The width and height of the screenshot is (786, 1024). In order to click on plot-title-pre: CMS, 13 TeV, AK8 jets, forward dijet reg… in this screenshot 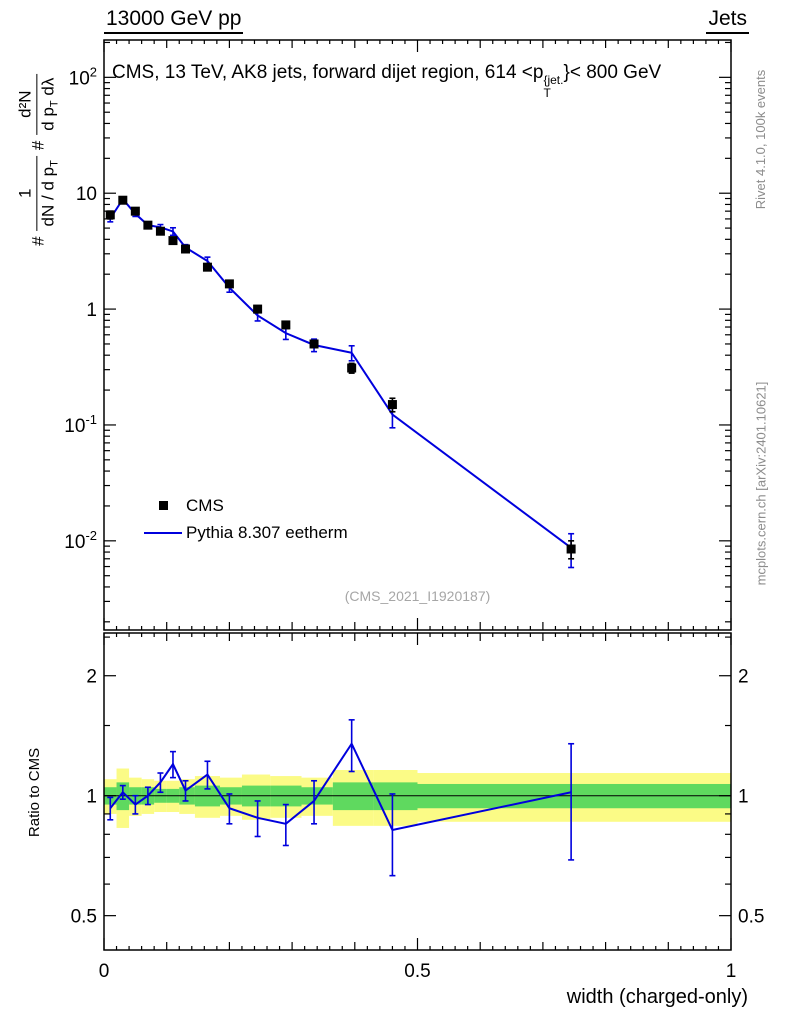, I will do `click(328, 72)`.